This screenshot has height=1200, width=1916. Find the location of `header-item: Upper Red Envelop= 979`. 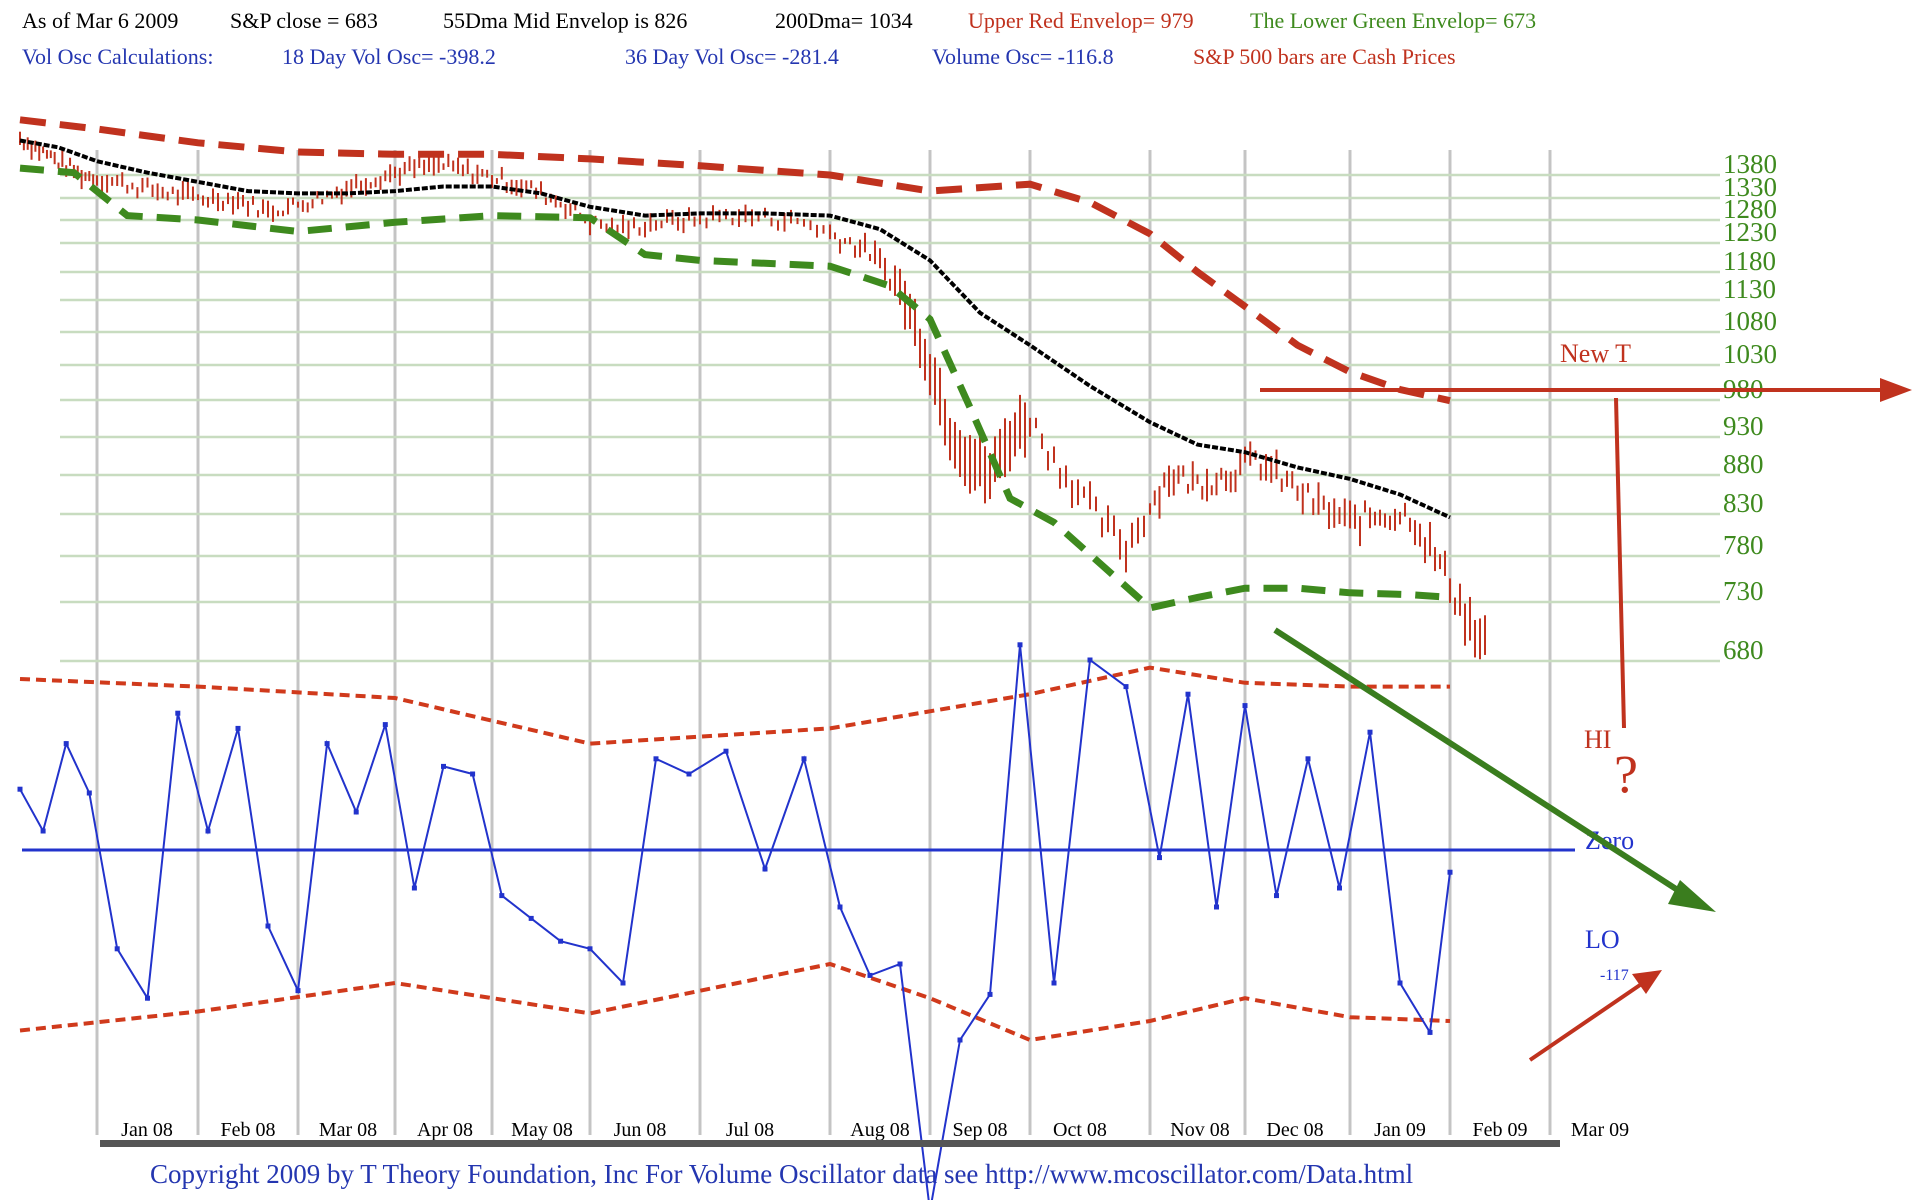

header-item: Upper Red Envelop= 979 is located at coordinates (1081, 20).